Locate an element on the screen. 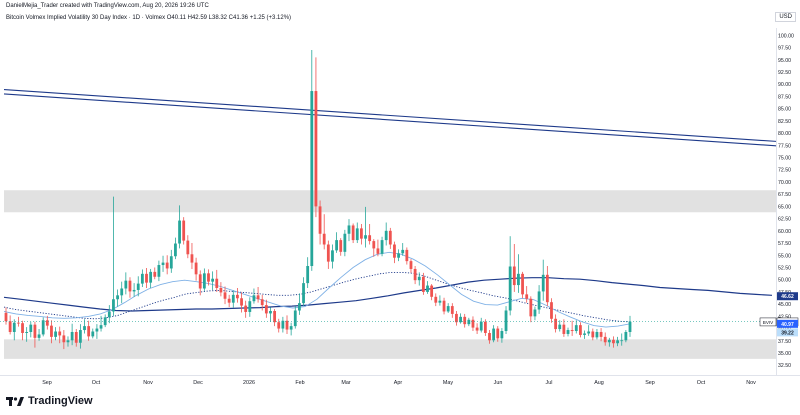  y-tick-label: 52.50 is located at coordinates (784, 268).